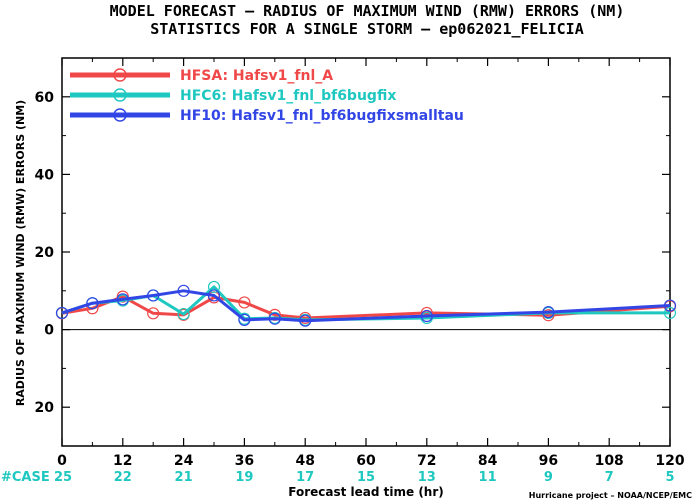 The height and width of the screenshot is (503, 700). I want to click on case-count: 19, so click(244, 477).